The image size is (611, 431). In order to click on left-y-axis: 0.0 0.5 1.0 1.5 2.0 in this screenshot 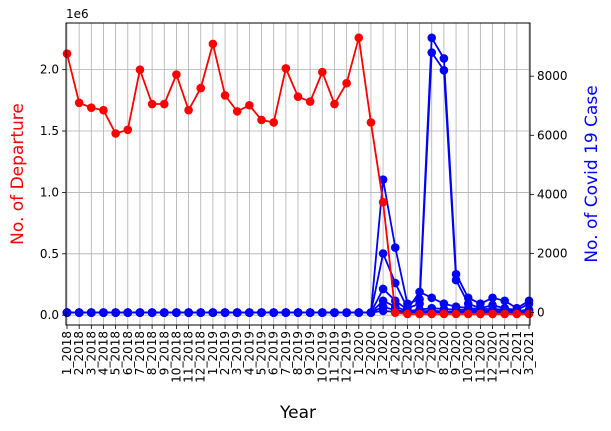, I will do `click(53, 192)`.